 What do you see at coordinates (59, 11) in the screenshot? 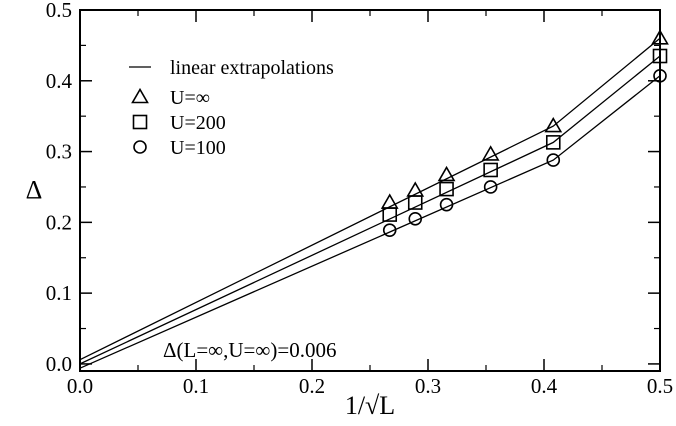
I see `y-tick-label: 0.5` at bounding box center [59, 11].